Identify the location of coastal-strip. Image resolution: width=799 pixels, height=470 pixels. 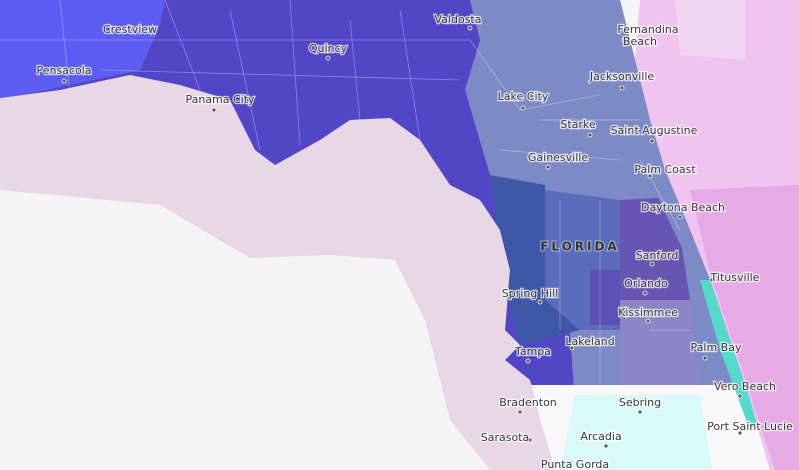
(730, 355).